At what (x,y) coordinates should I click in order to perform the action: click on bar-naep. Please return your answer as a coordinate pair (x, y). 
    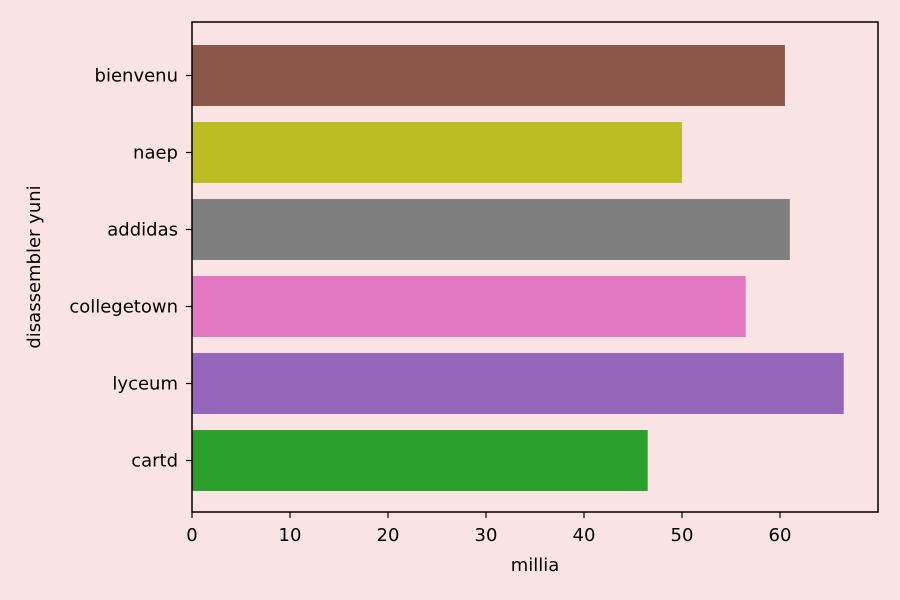
    Looking at the image, I should click on (437, 152).